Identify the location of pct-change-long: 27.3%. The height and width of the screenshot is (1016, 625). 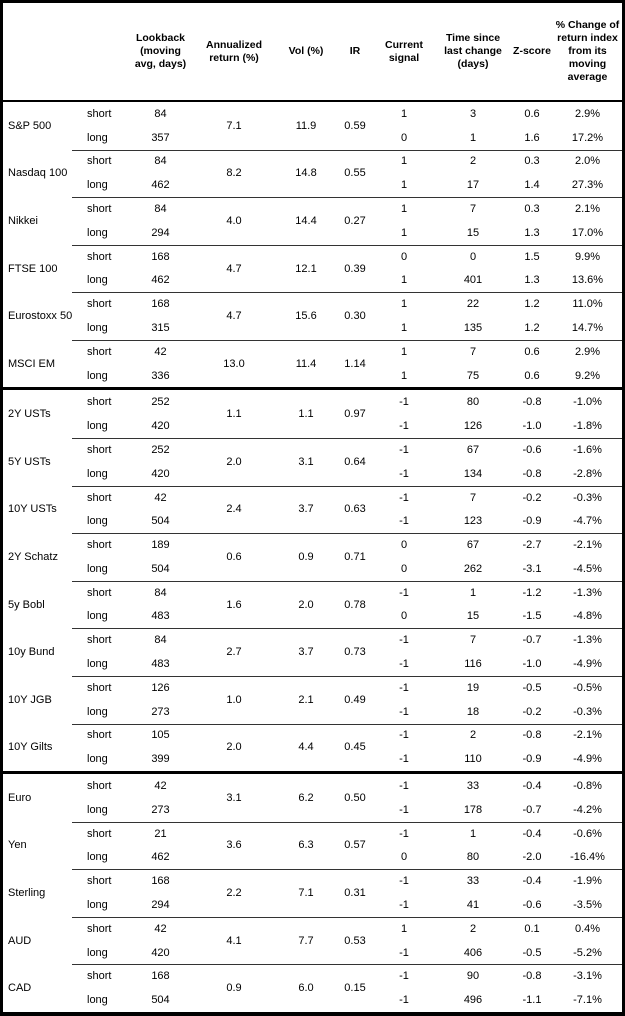
(587, 185).